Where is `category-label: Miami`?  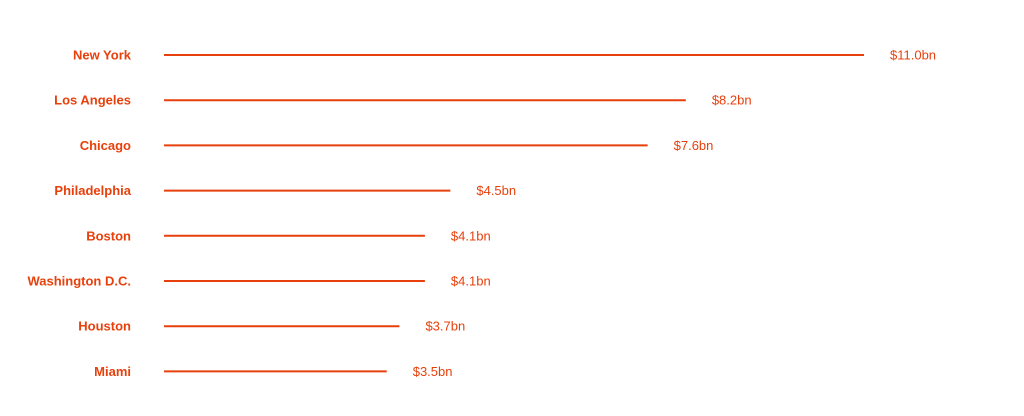
category-label: Miami is located at coordinates (112, 371).